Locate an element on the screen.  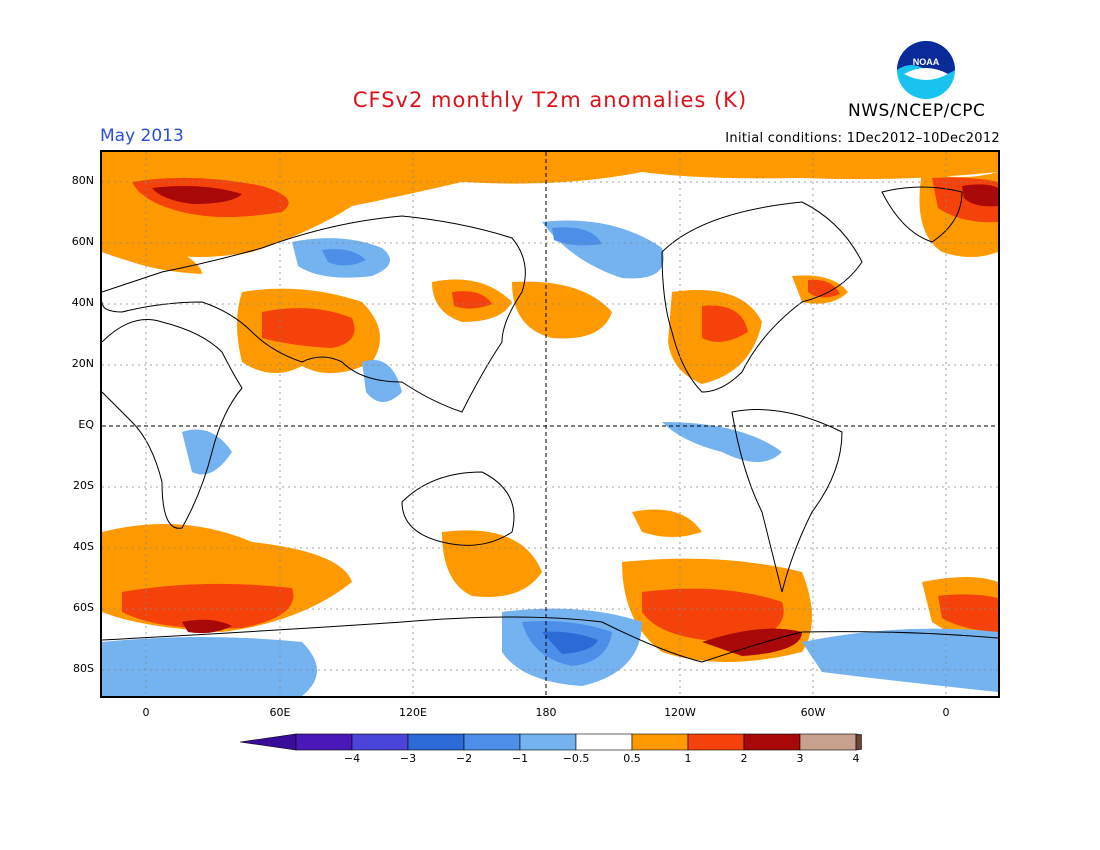
colorbar-tick-label: 4 is located at coordinates (856, 758).